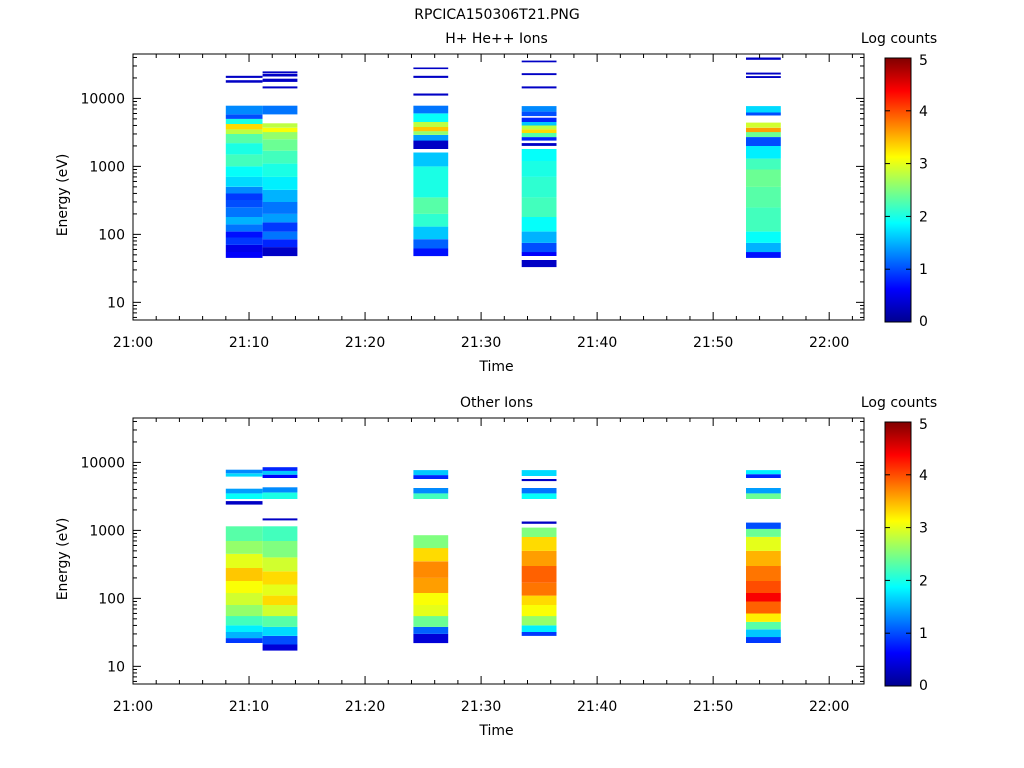  What do you see at coordinates (923, 425) in the screenshot?
I see `colorbar-tick-label: 5` at bounding box center [923, 425].